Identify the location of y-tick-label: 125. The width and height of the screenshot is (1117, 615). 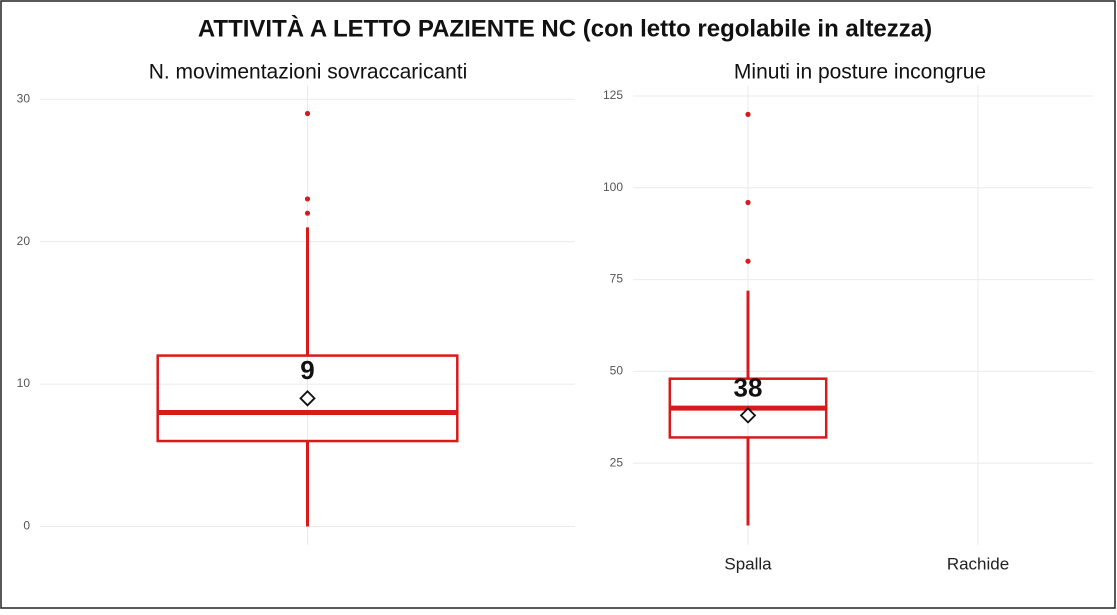
(613, 95).